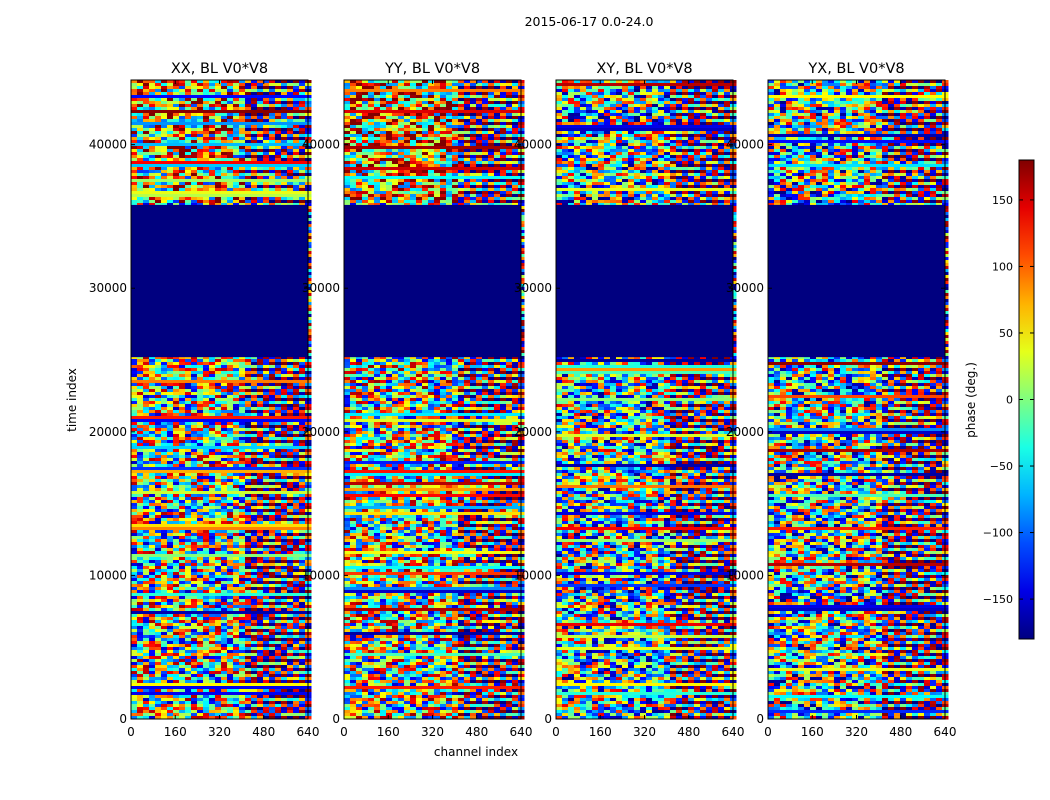 Image resolution: width=1050 pixels, height=800 pixels. I want to click on colorbar-label: phase (deg.), so click(971, 400).